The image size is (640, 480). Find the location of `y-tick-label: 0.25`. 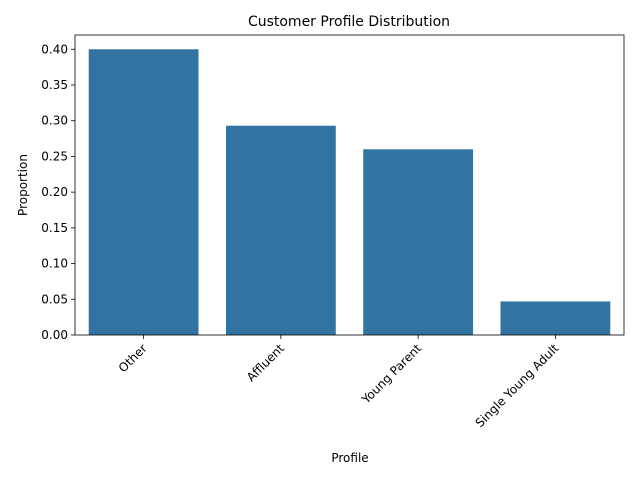

y-tick-label: 0.25 is located at coordinates (54, 156).